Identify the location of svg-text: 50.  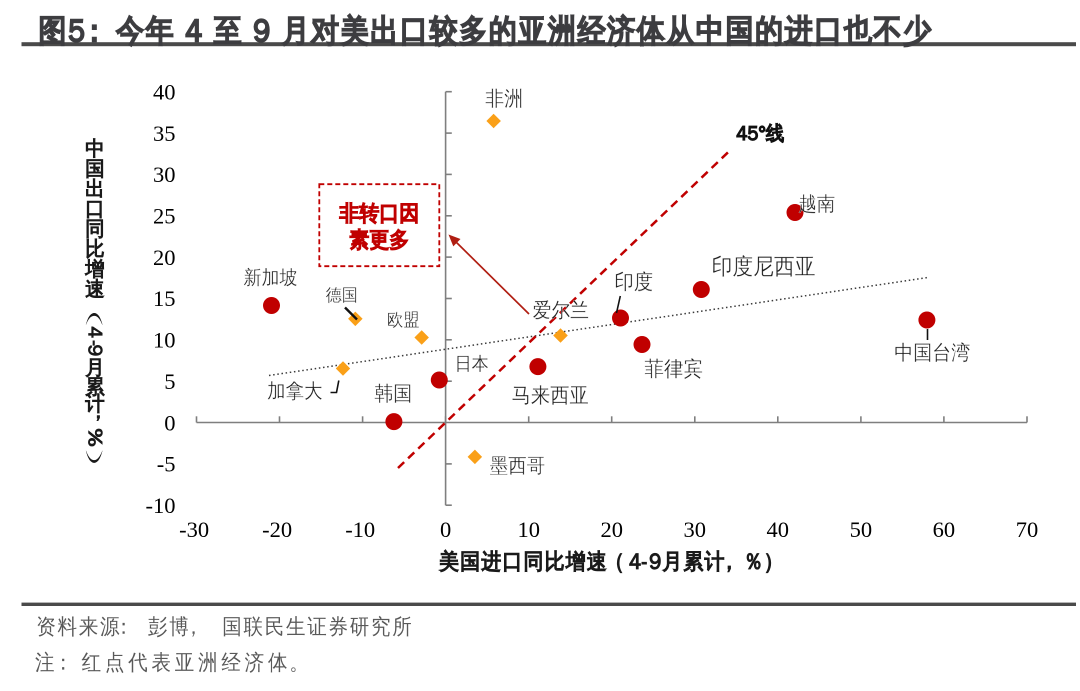
(861, 529).